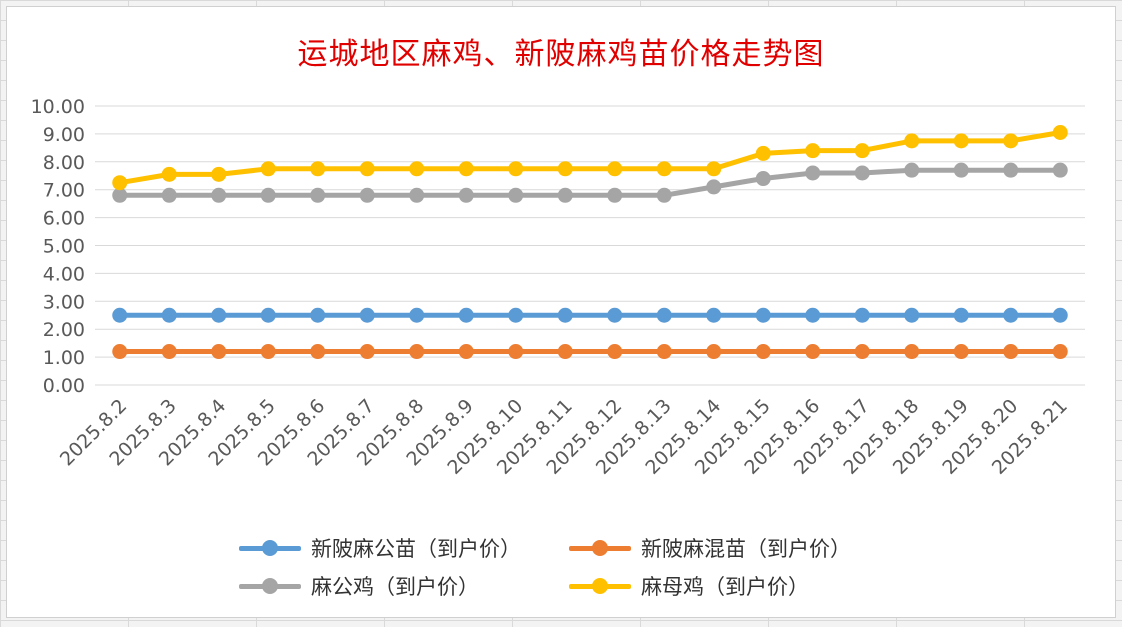 The width and height of the screenshot is (1122, 627). I want to click on y-tick-label: 0.00, so click(64, 386).